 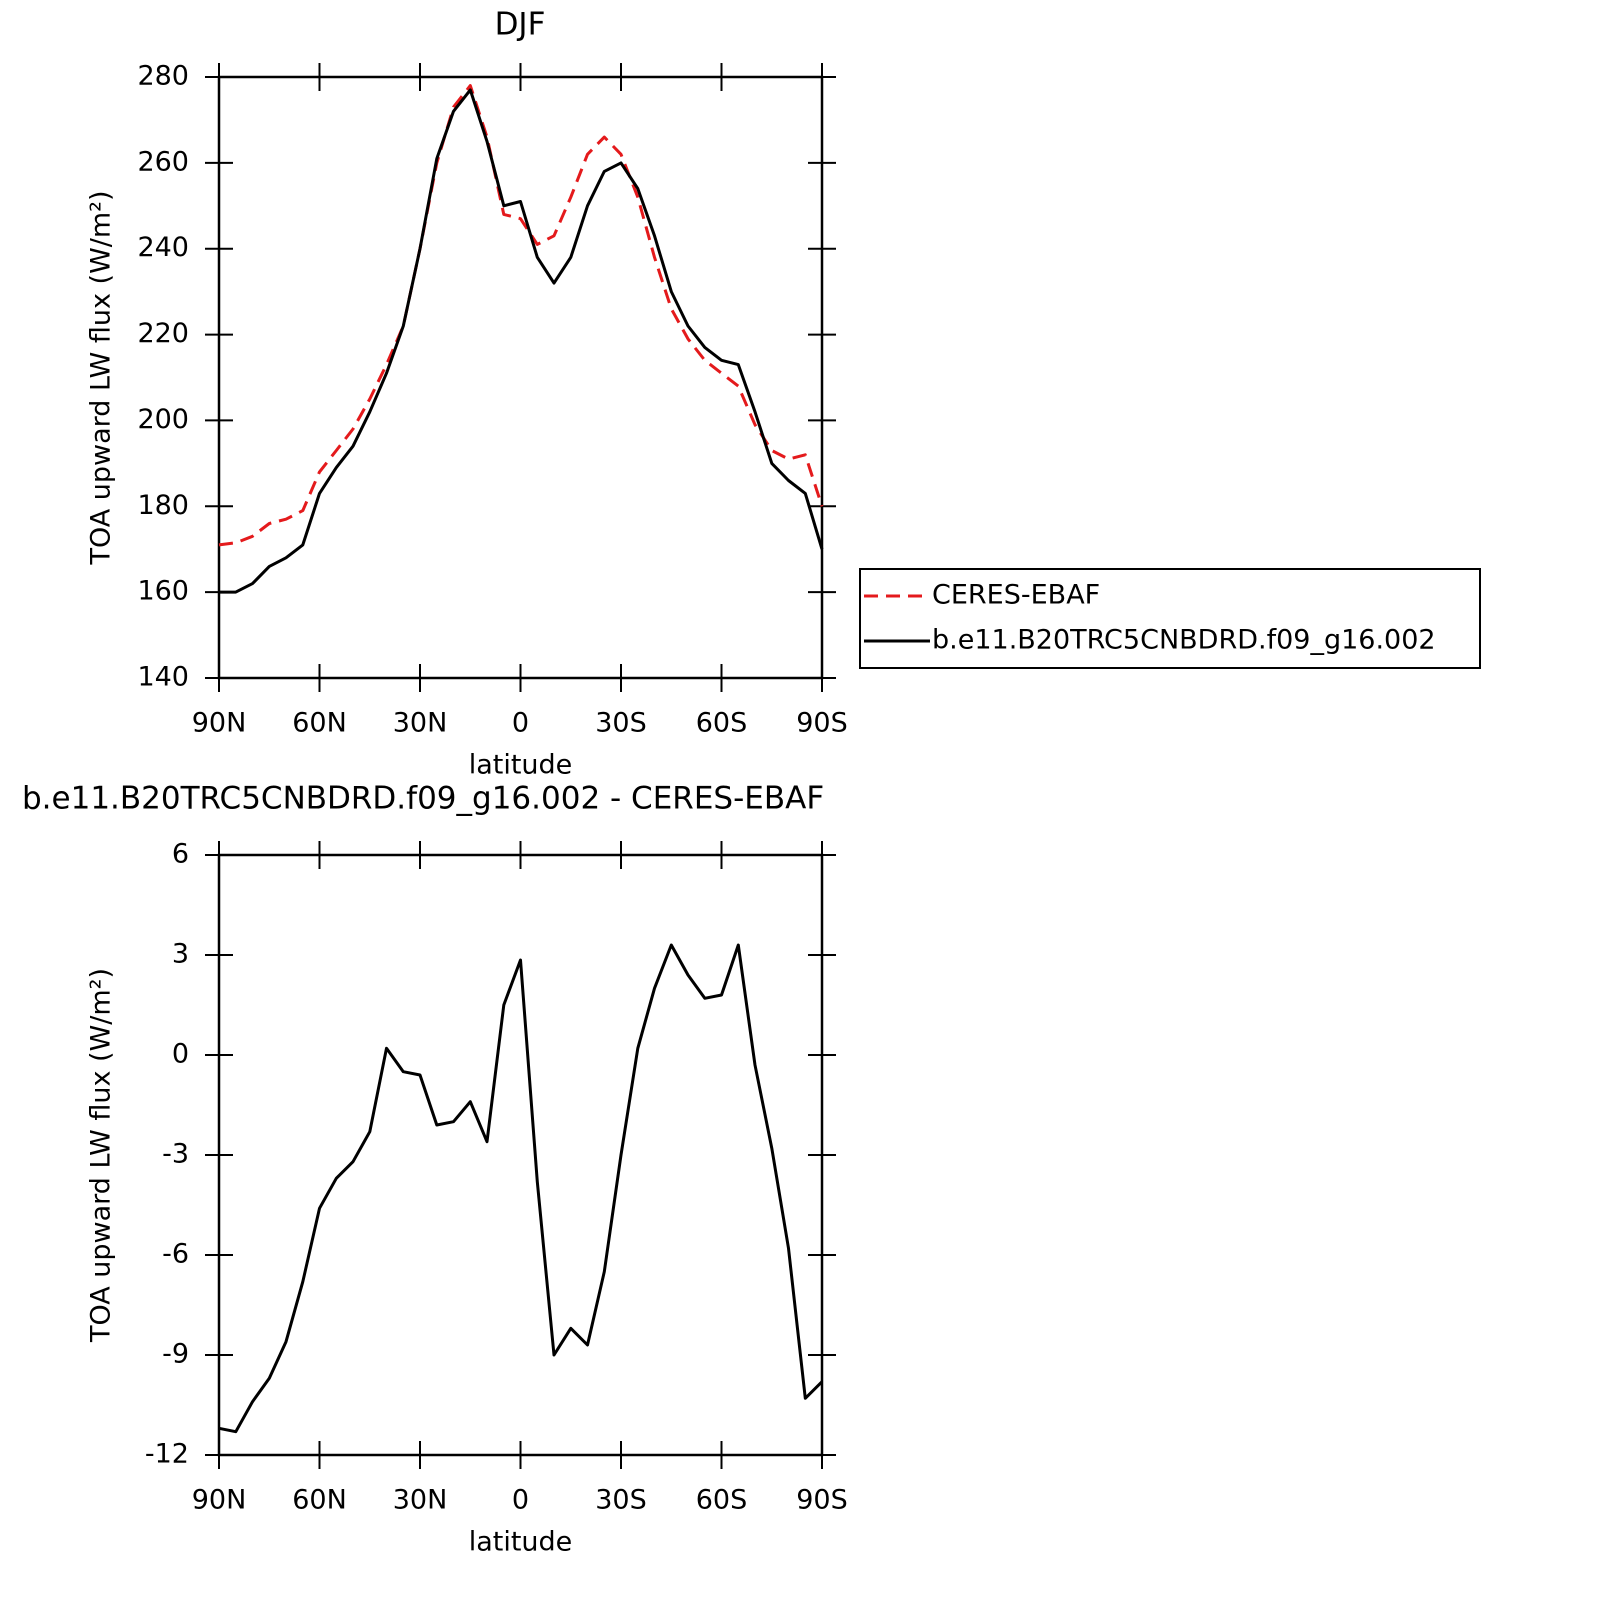 What do you see at coordinates (167, 1454) in the screenshot?
I see `y-tick-label: -12` at bounding box center [167, 1454].